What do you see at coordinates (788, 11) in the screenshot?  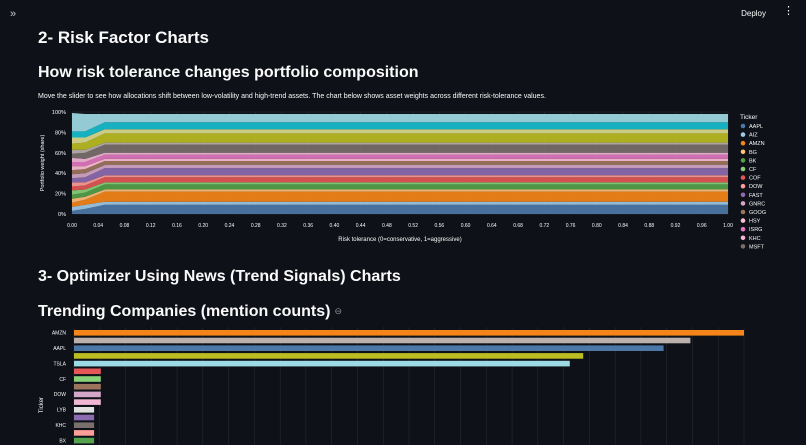 I see `main-menu-icon: ⋮` at bounding box center [788, 11].